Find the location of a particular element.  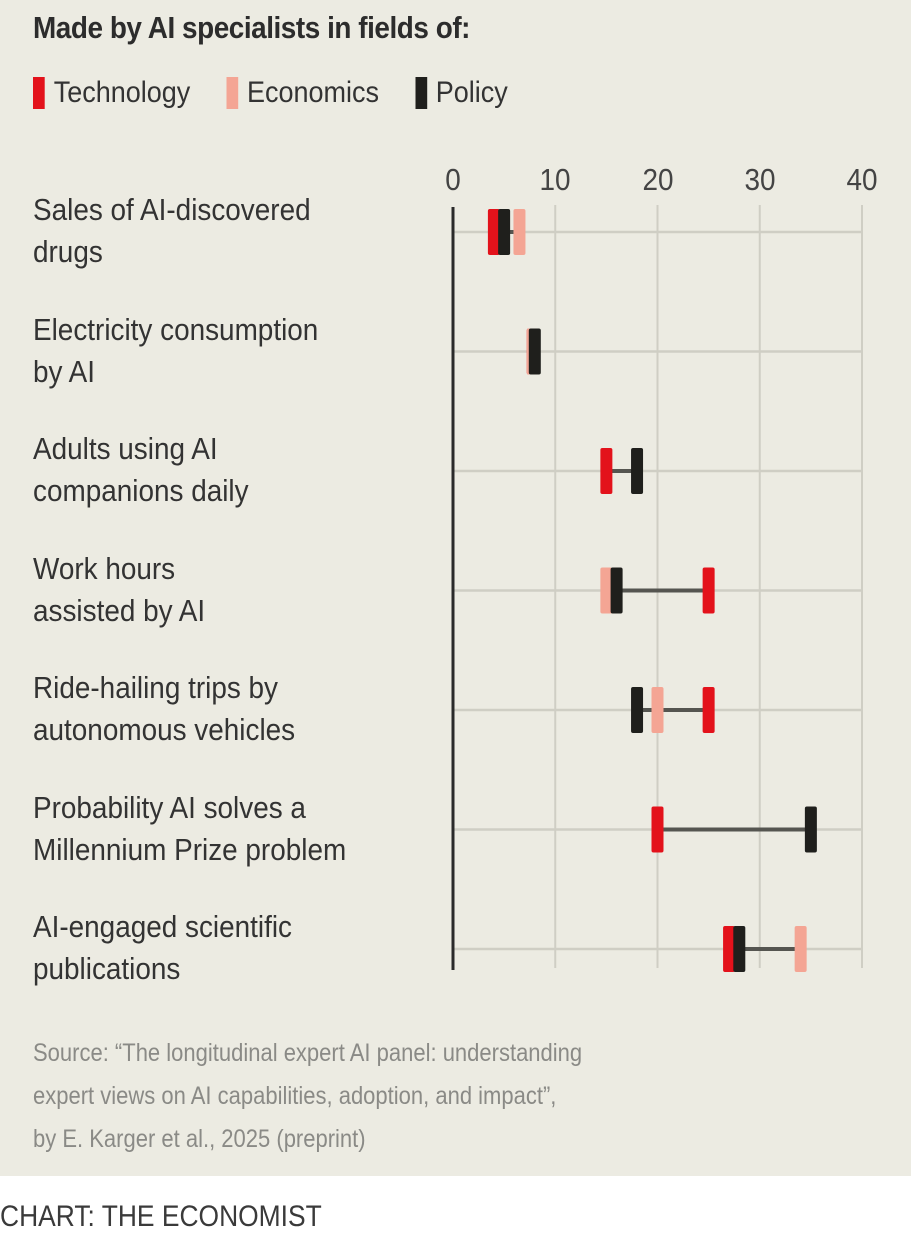

category-label: Adults using AI companions daily is located at coordinates (141, 469).